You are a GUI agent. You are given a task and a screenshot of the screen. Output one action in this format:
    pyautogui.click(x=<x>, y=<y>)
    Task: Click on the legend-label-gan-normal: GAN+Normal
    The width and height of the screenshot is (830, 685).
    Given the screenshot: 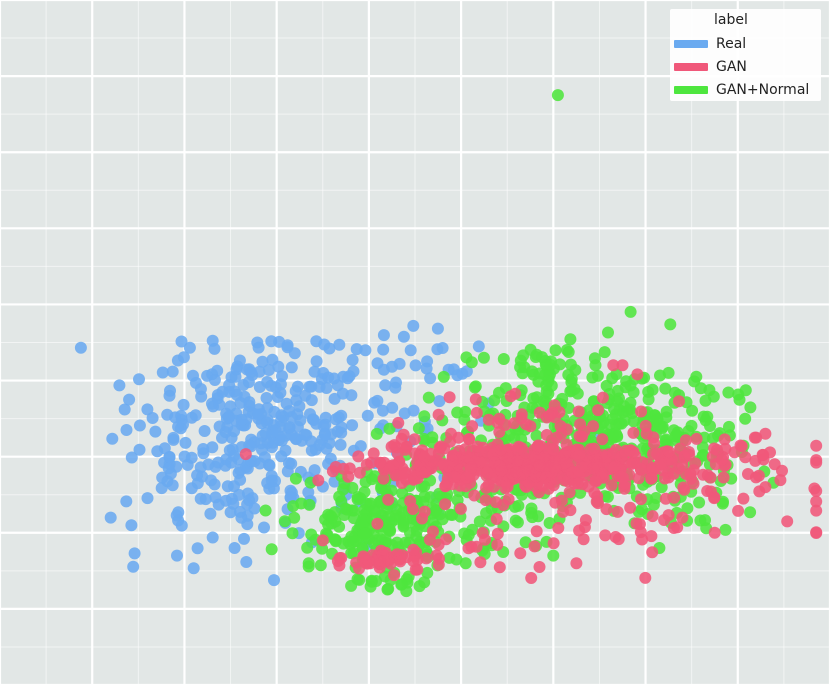 What is the action you would take?
    pyautogui.click(x=763, y=90)
    